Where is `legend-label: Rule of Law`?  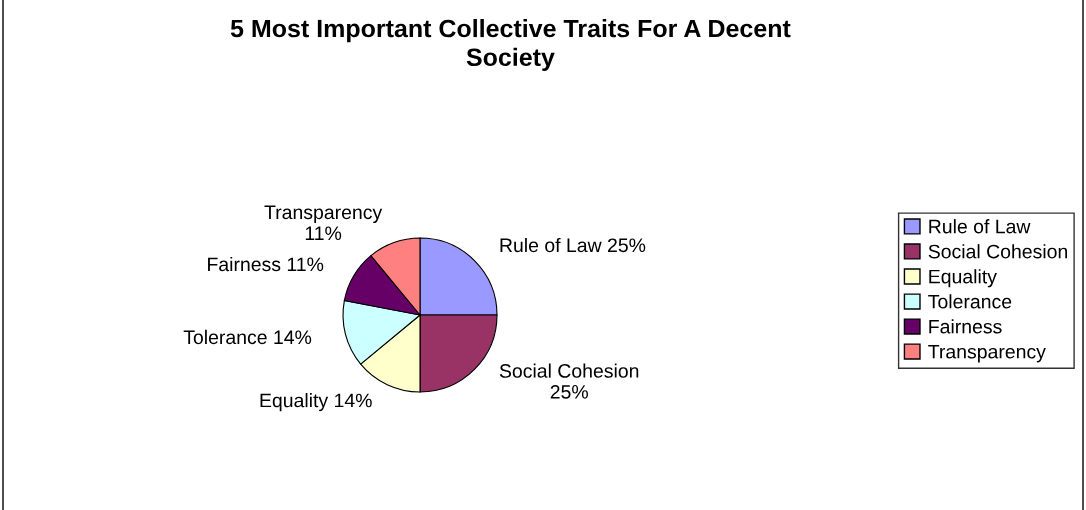 legend-label: Rule of Law is located at coordinates (980, 226).